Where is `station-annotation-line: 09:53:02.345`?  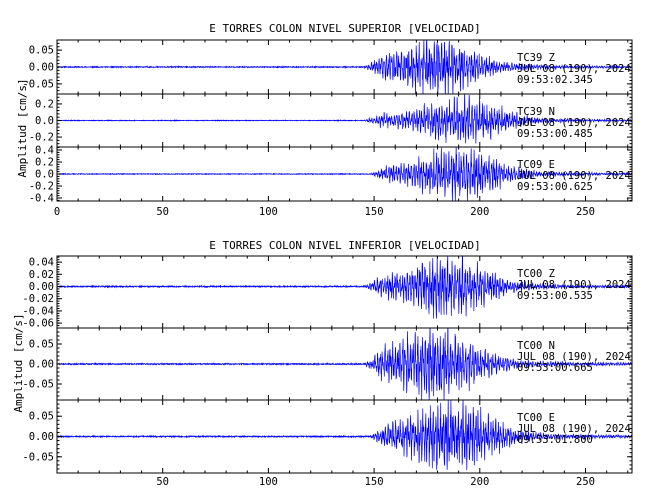
station-annotation-line: 09:53:02.345 is located at coordinates (555, 80).